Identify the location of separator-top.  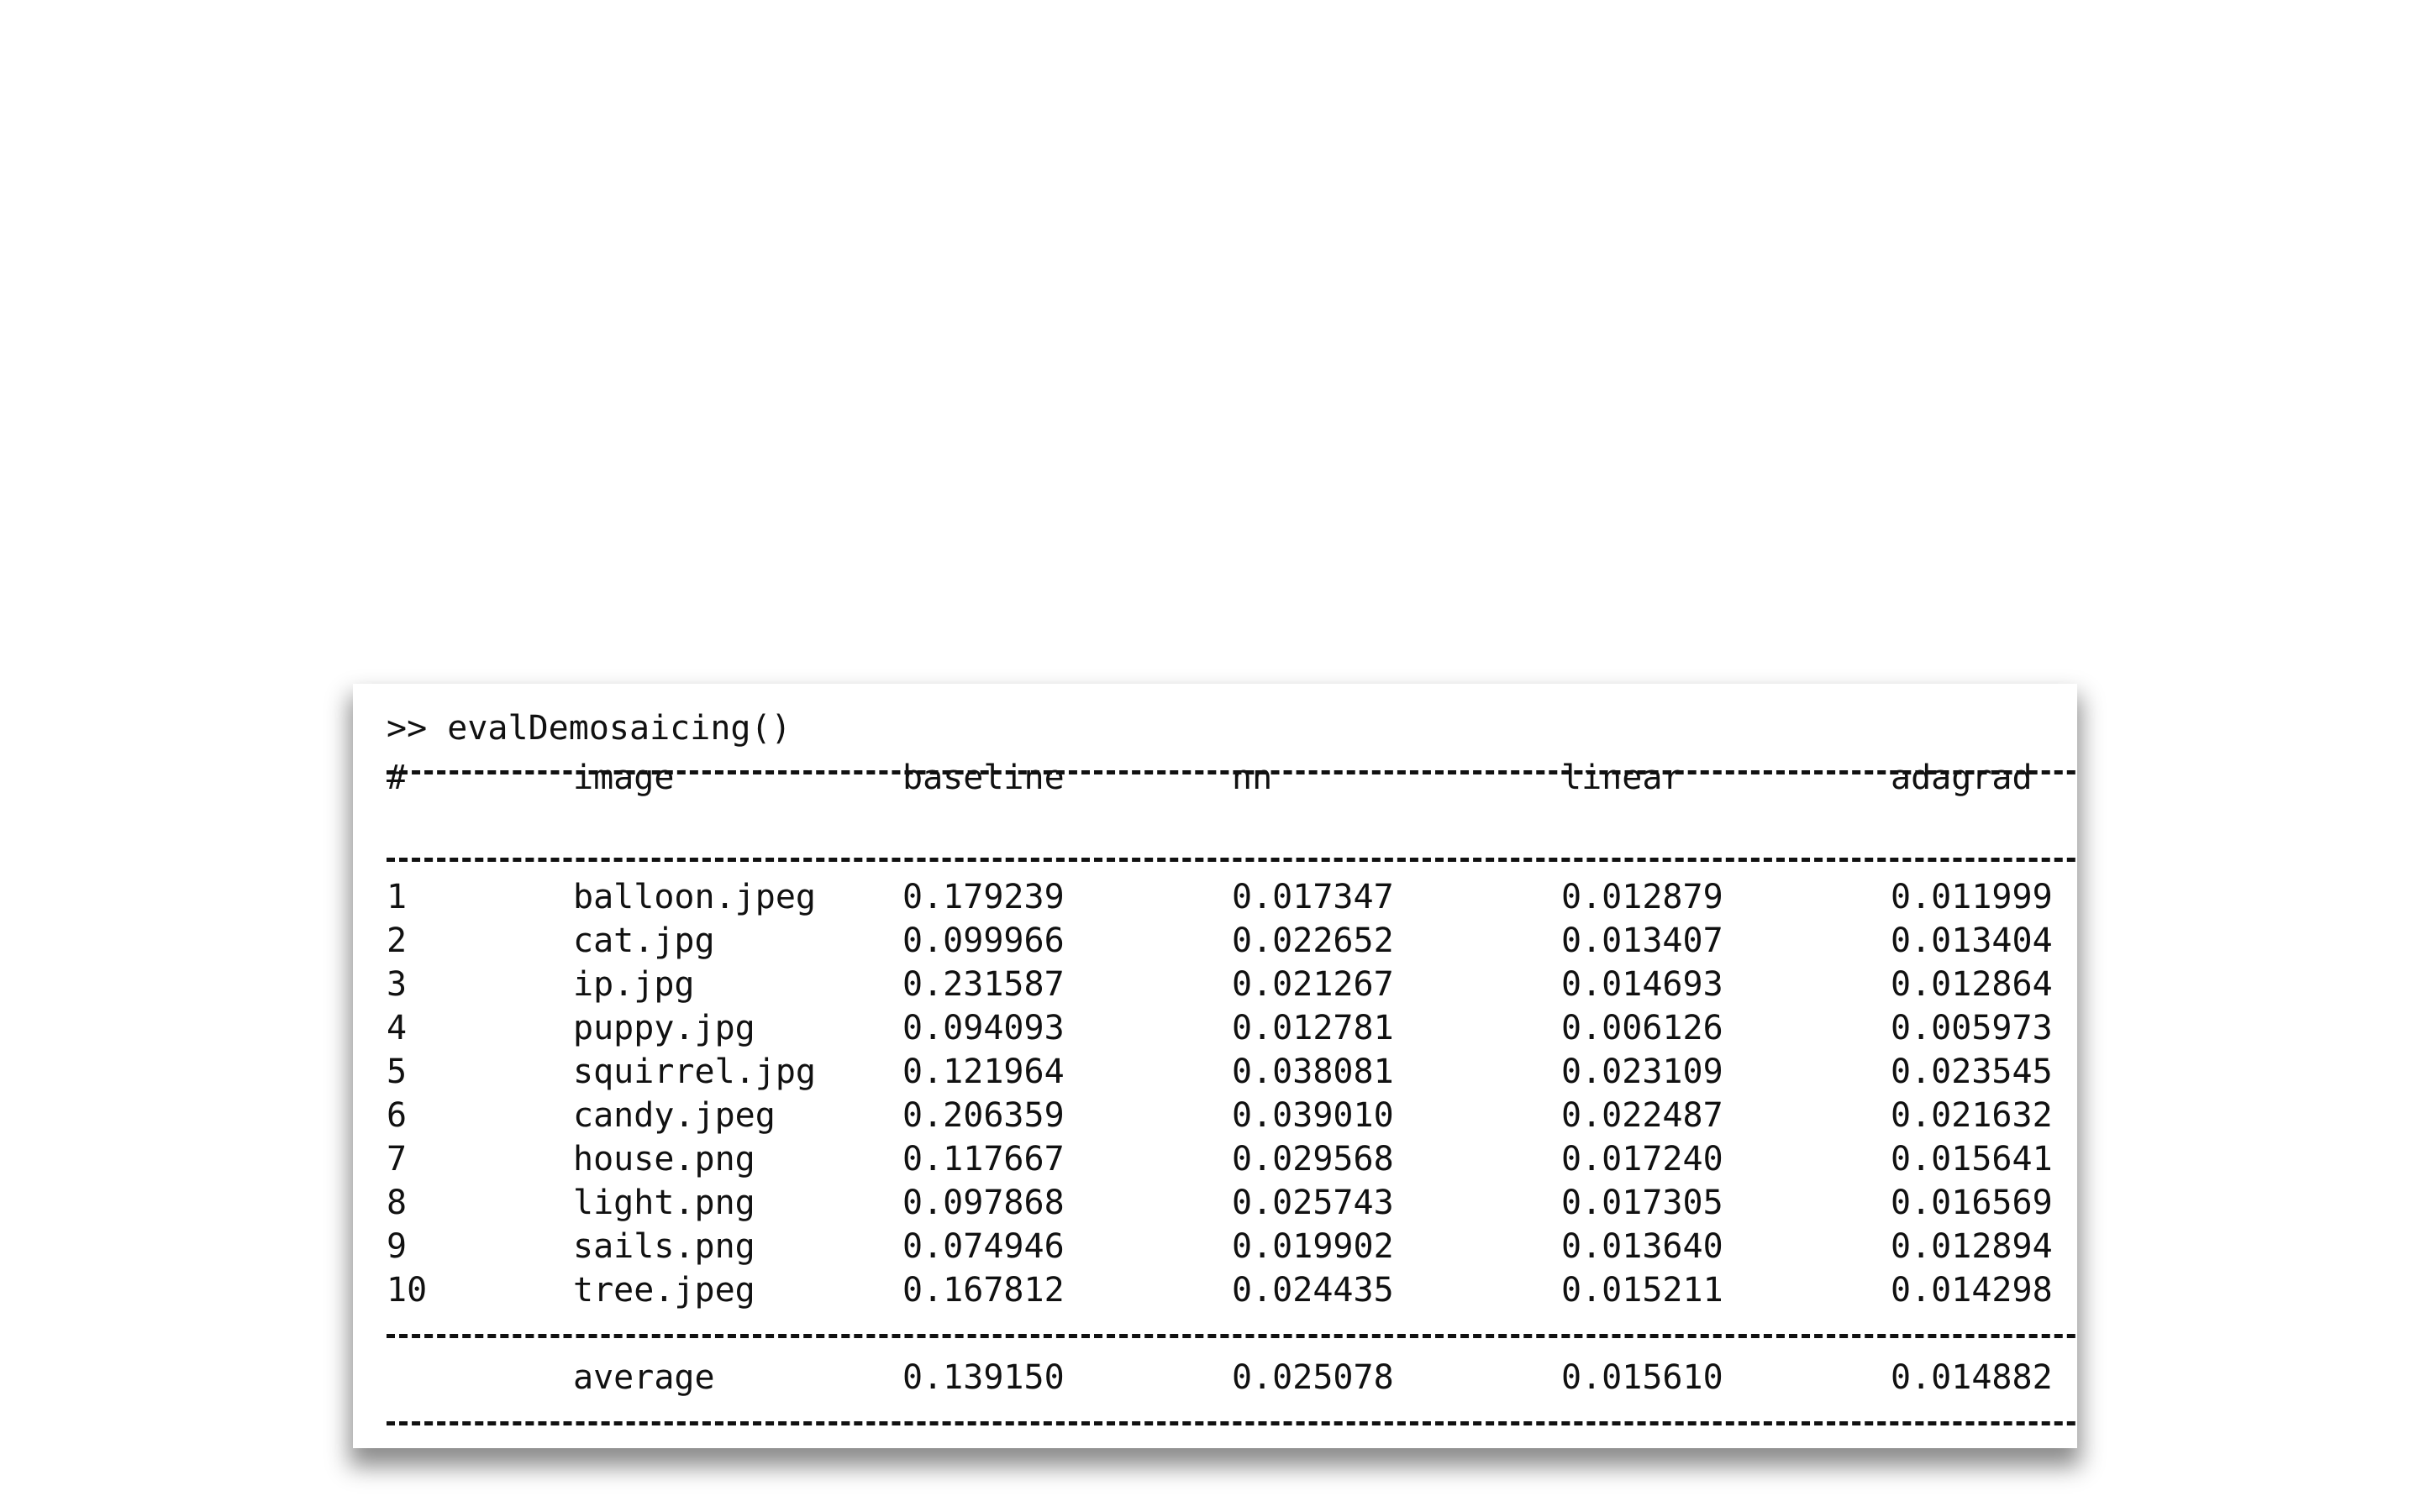
(1232, 772).